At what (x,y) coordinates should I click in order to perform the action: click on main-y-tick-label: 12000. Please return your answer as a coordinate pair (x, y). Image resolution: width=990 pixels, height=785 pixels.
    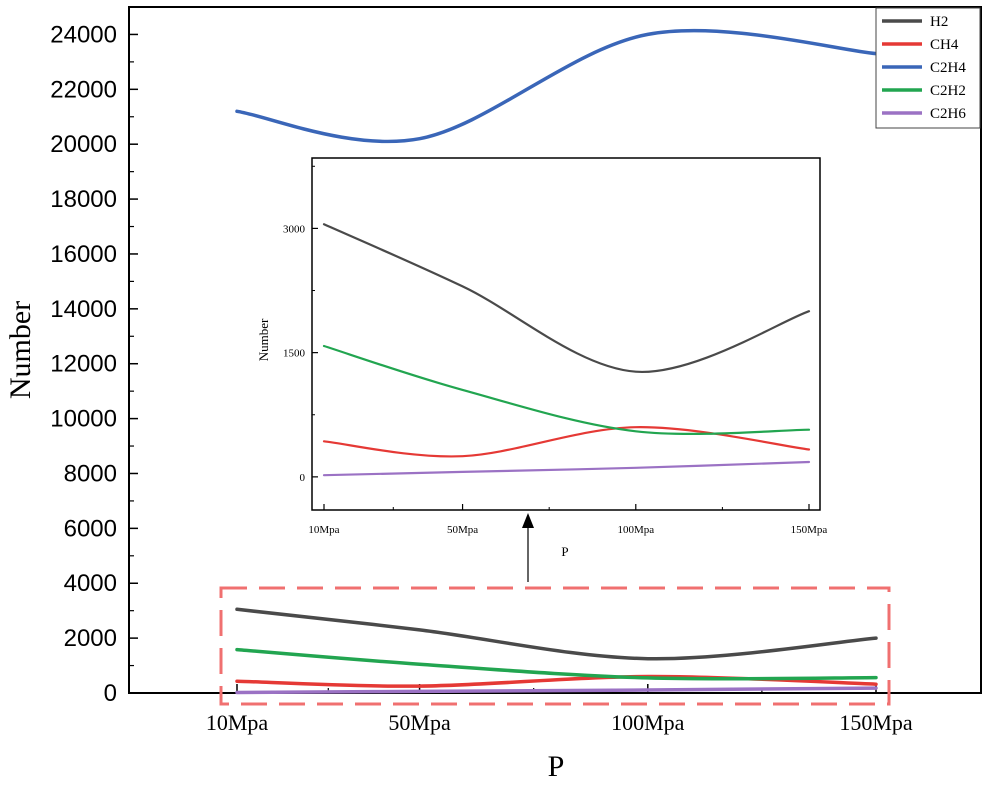
    Looking at the image, I should click on (83, 364).